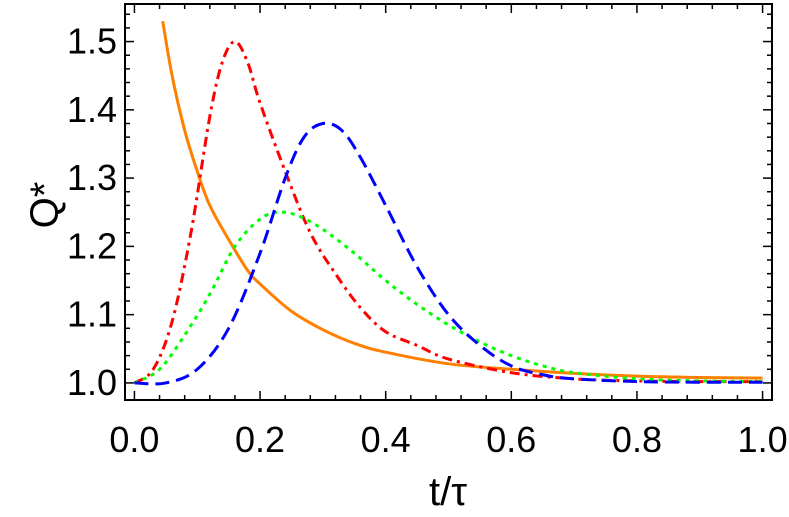 The width and height of the screenshot is (789, 517). I want to click on y-tick-label: 1.5, so click(92, 41).